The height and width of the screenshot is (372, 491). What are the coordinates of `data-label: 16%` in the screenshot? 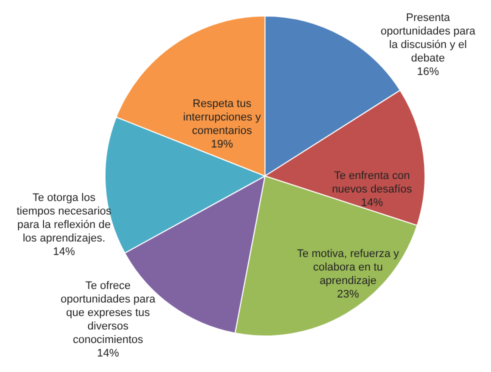 It's located at (428, 72).